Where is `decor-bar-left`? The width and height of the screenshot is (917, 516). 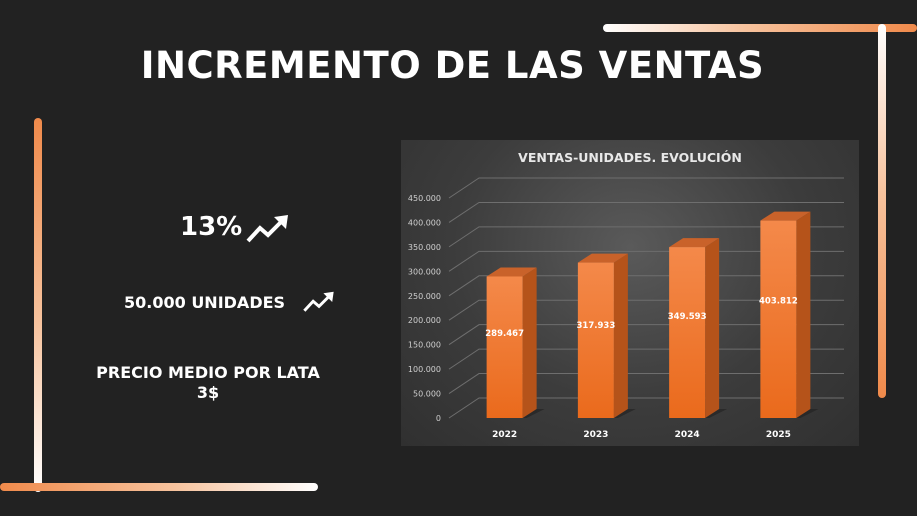 decor-bar-left is located at coordinates (38, 305).